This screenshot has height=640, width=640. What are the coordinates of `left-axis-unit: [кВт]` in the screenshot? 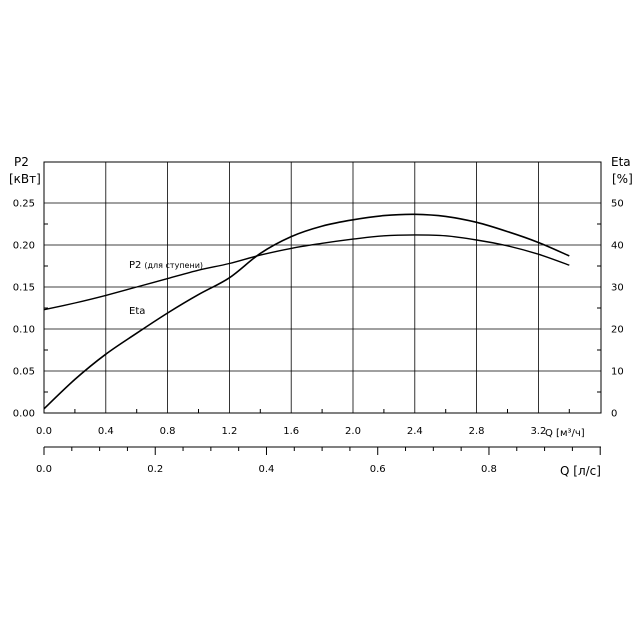 It's located at (25, 179).